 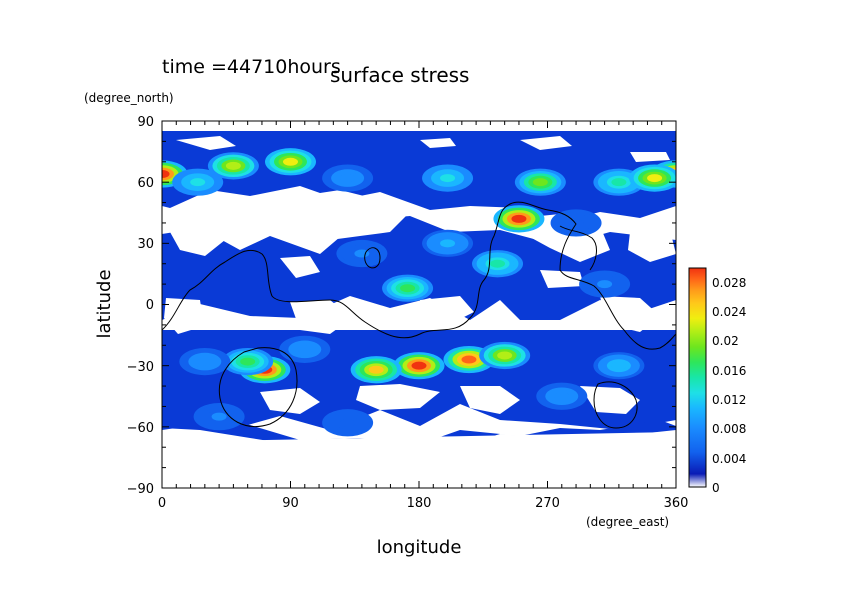 What do you see at coordinates (145, 122) in the screenshot?
I see `y-tick-label: 90` at bounding box center [145, 122].